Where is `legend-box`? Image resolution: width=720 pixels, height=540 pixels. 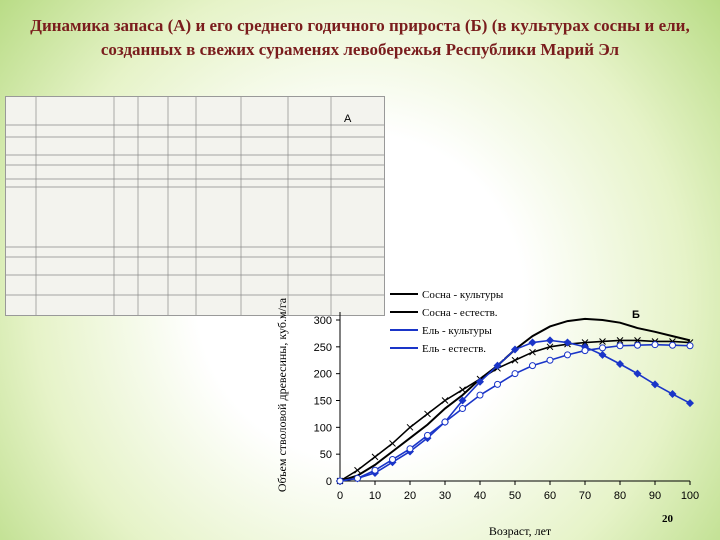 legend-box is located at coordinates (445, 321).